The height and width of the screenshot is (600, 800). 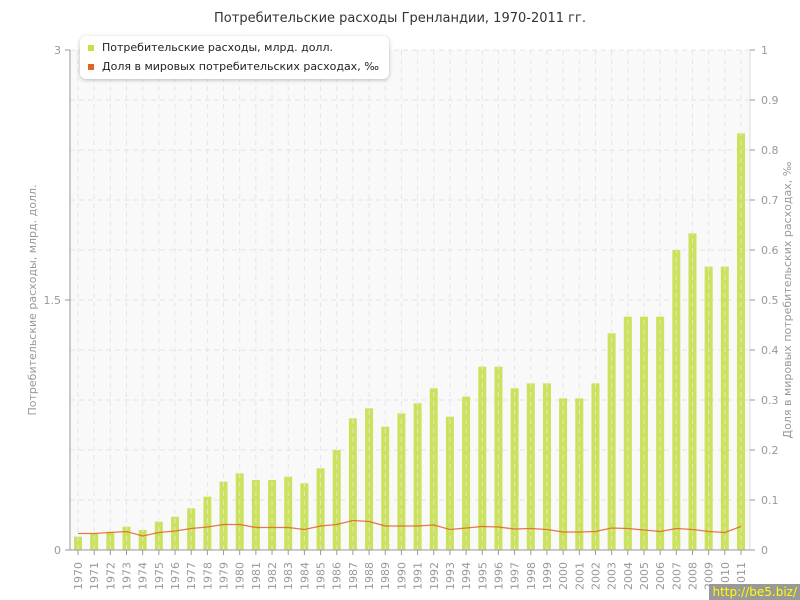 I want to click on legend-item-spending: Потребительские расходы, млрд. долл., so click(x=233, y=47).